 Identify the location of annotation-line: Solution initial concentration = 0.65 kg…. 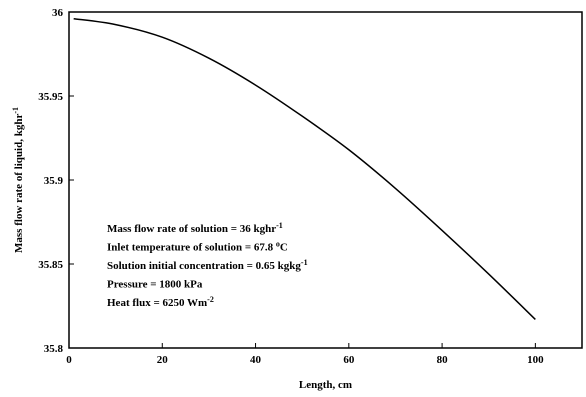
(207, 265).